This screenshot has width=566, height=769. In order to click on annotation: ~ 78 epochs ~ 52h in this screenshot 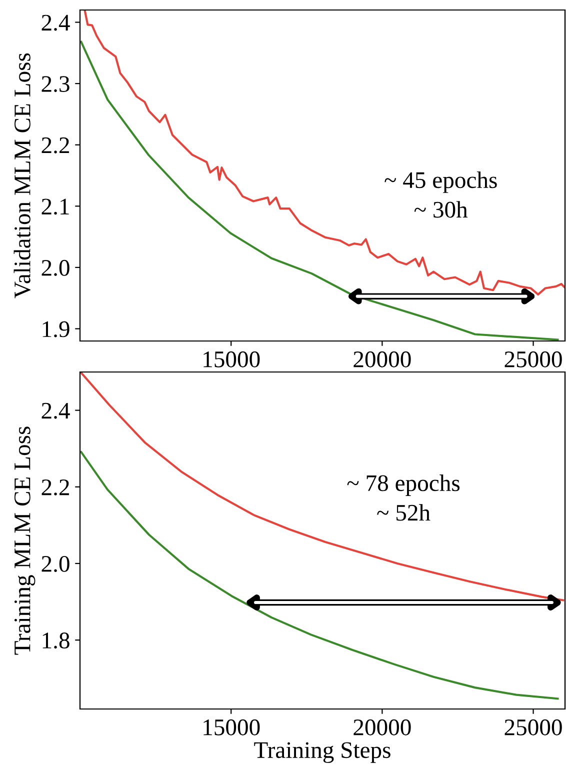, I will do `click(403, 497)`.